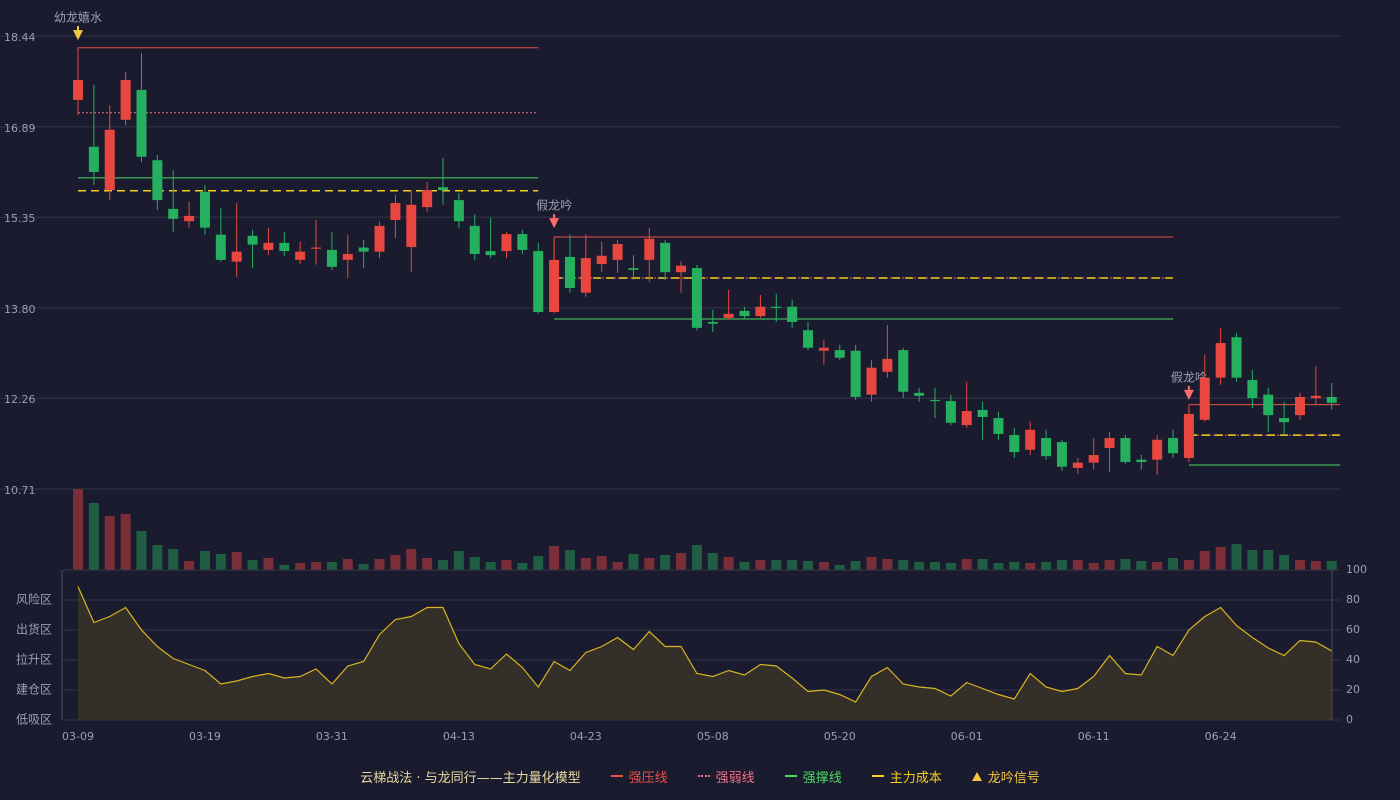 Image resolution: width=1400 pixels, height=800 pixels. I want to click on signal-label: 幼龙嬉水, so click(78, 18).